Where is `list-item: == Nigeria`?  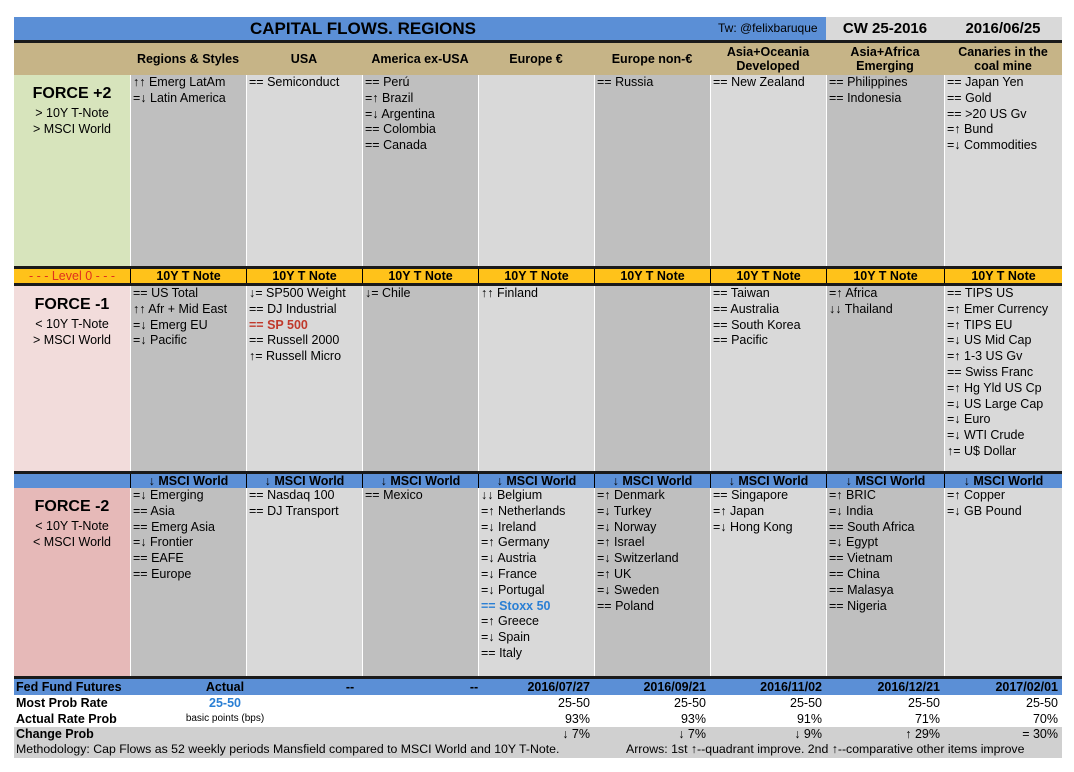
list-item: == Nigeria is located at coordinates (858, 605).